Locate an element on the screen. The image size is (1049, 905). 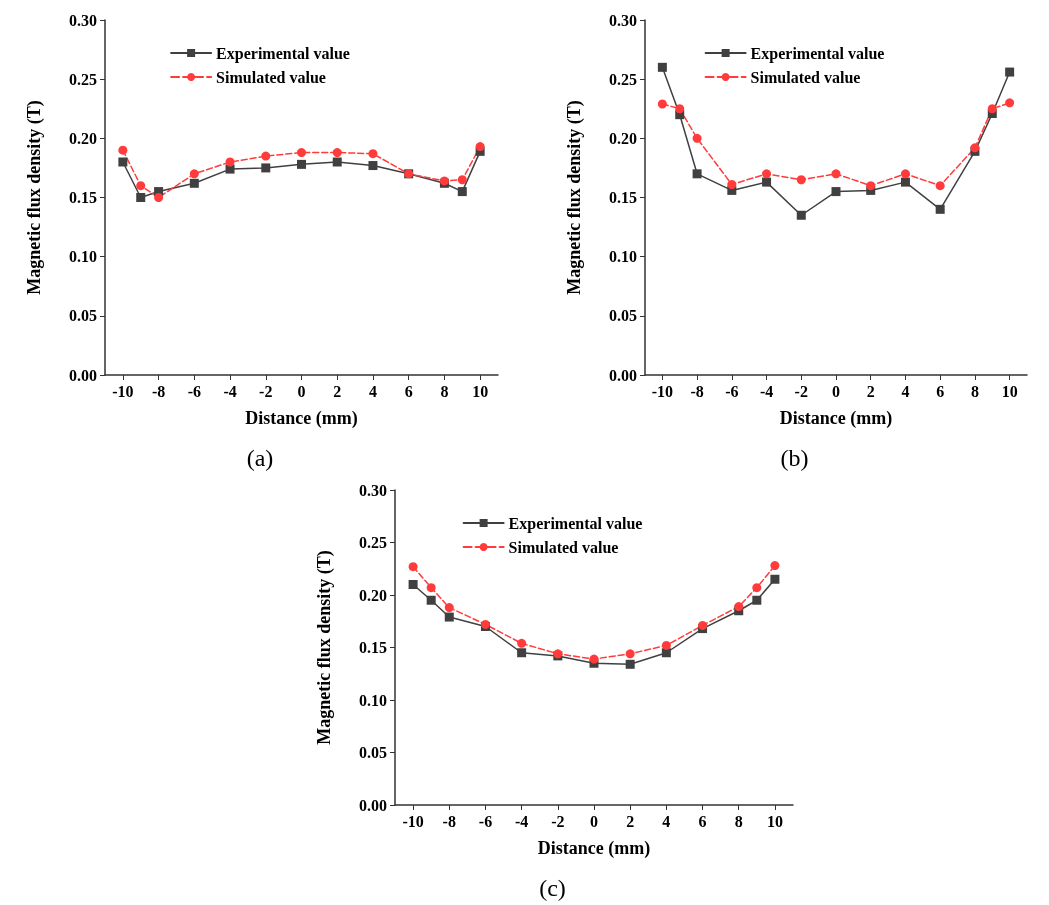
text: (c) is located at coordinates (552, 888).